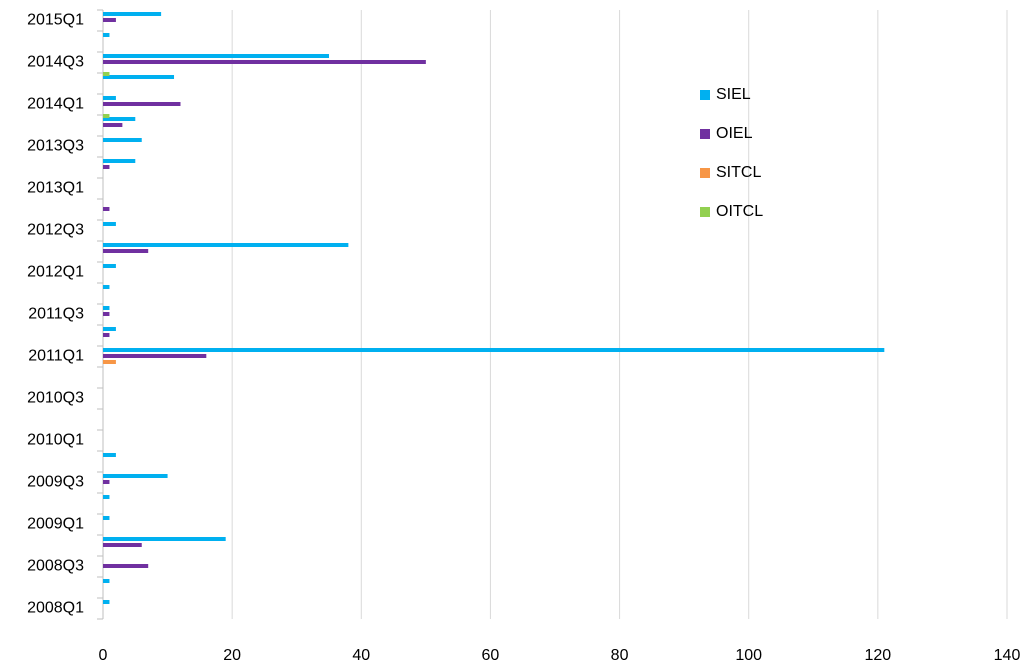 The image size is (1031, 668). I want to click on y-tick-label: 2010Q1, so click(55, 440).